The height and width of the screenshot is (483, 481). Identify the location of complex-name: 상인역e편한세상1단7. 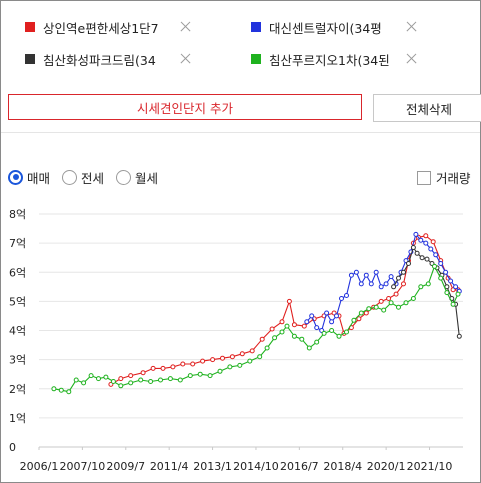
(101, 28).